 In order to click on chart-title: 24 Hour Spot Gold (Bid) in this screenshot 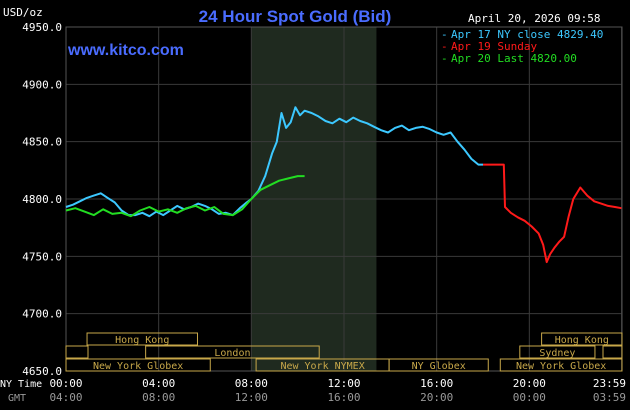, I will do `click(295, 16)`.